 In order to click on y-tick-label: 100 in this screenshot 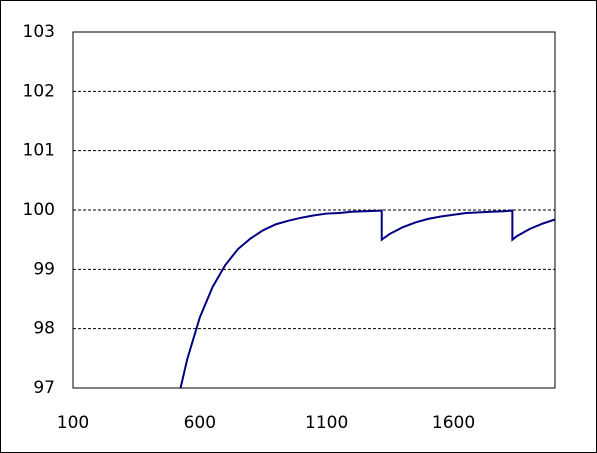, I will do `click(39, 210)`.